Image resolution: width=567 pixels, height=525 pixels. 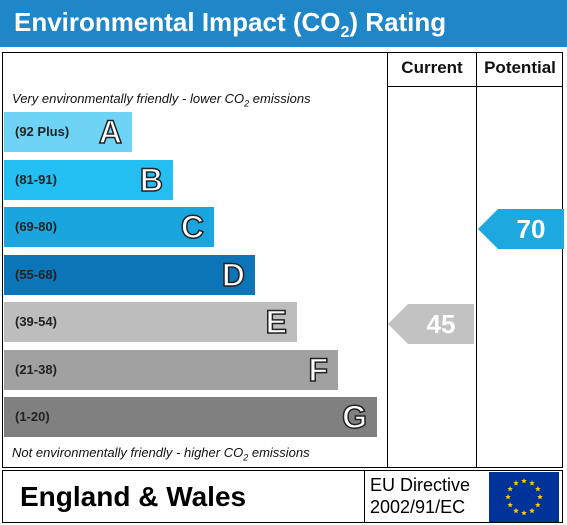 I want to click on band-range-label: (92 Plus), so click(x=42, y=131).